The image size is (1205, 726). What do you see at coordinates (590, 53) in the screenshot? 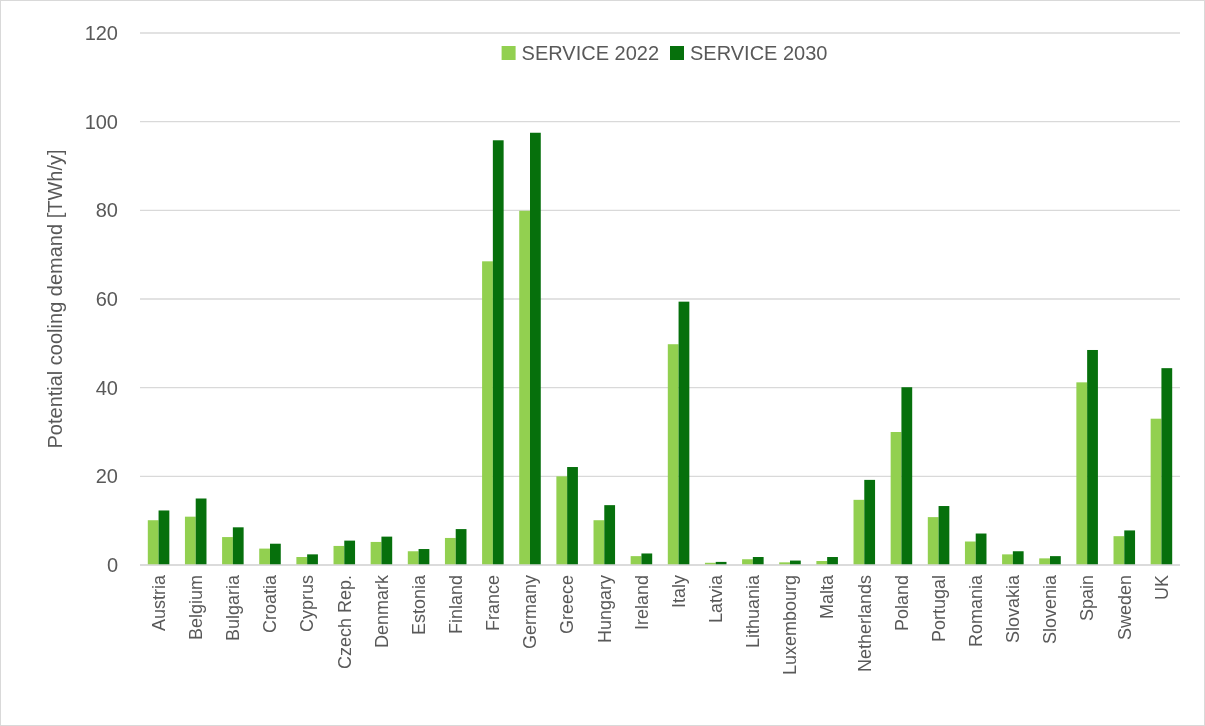
I see `legend-label: SERVICE 2022` at bounding box center [590, 53].